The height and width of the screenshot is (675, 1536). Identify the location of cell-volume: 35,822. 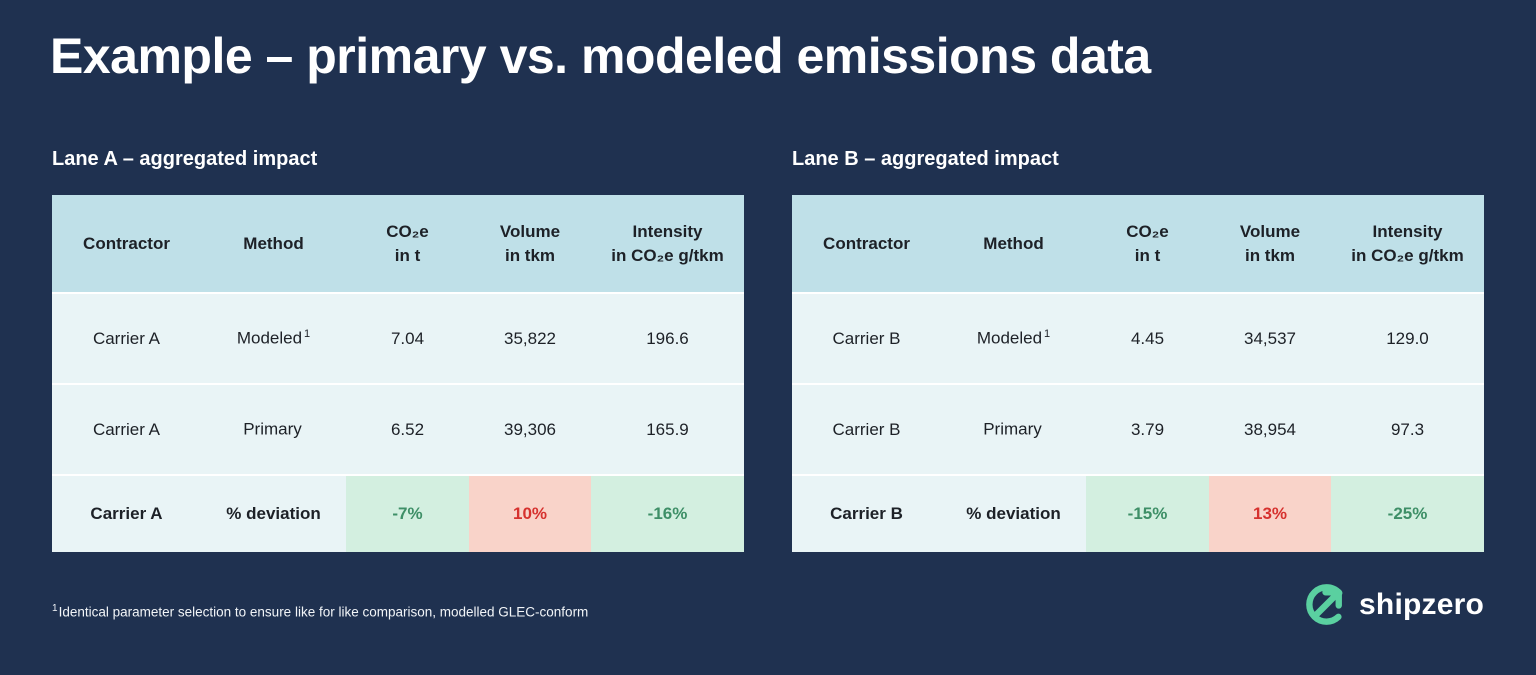
(530, 338).